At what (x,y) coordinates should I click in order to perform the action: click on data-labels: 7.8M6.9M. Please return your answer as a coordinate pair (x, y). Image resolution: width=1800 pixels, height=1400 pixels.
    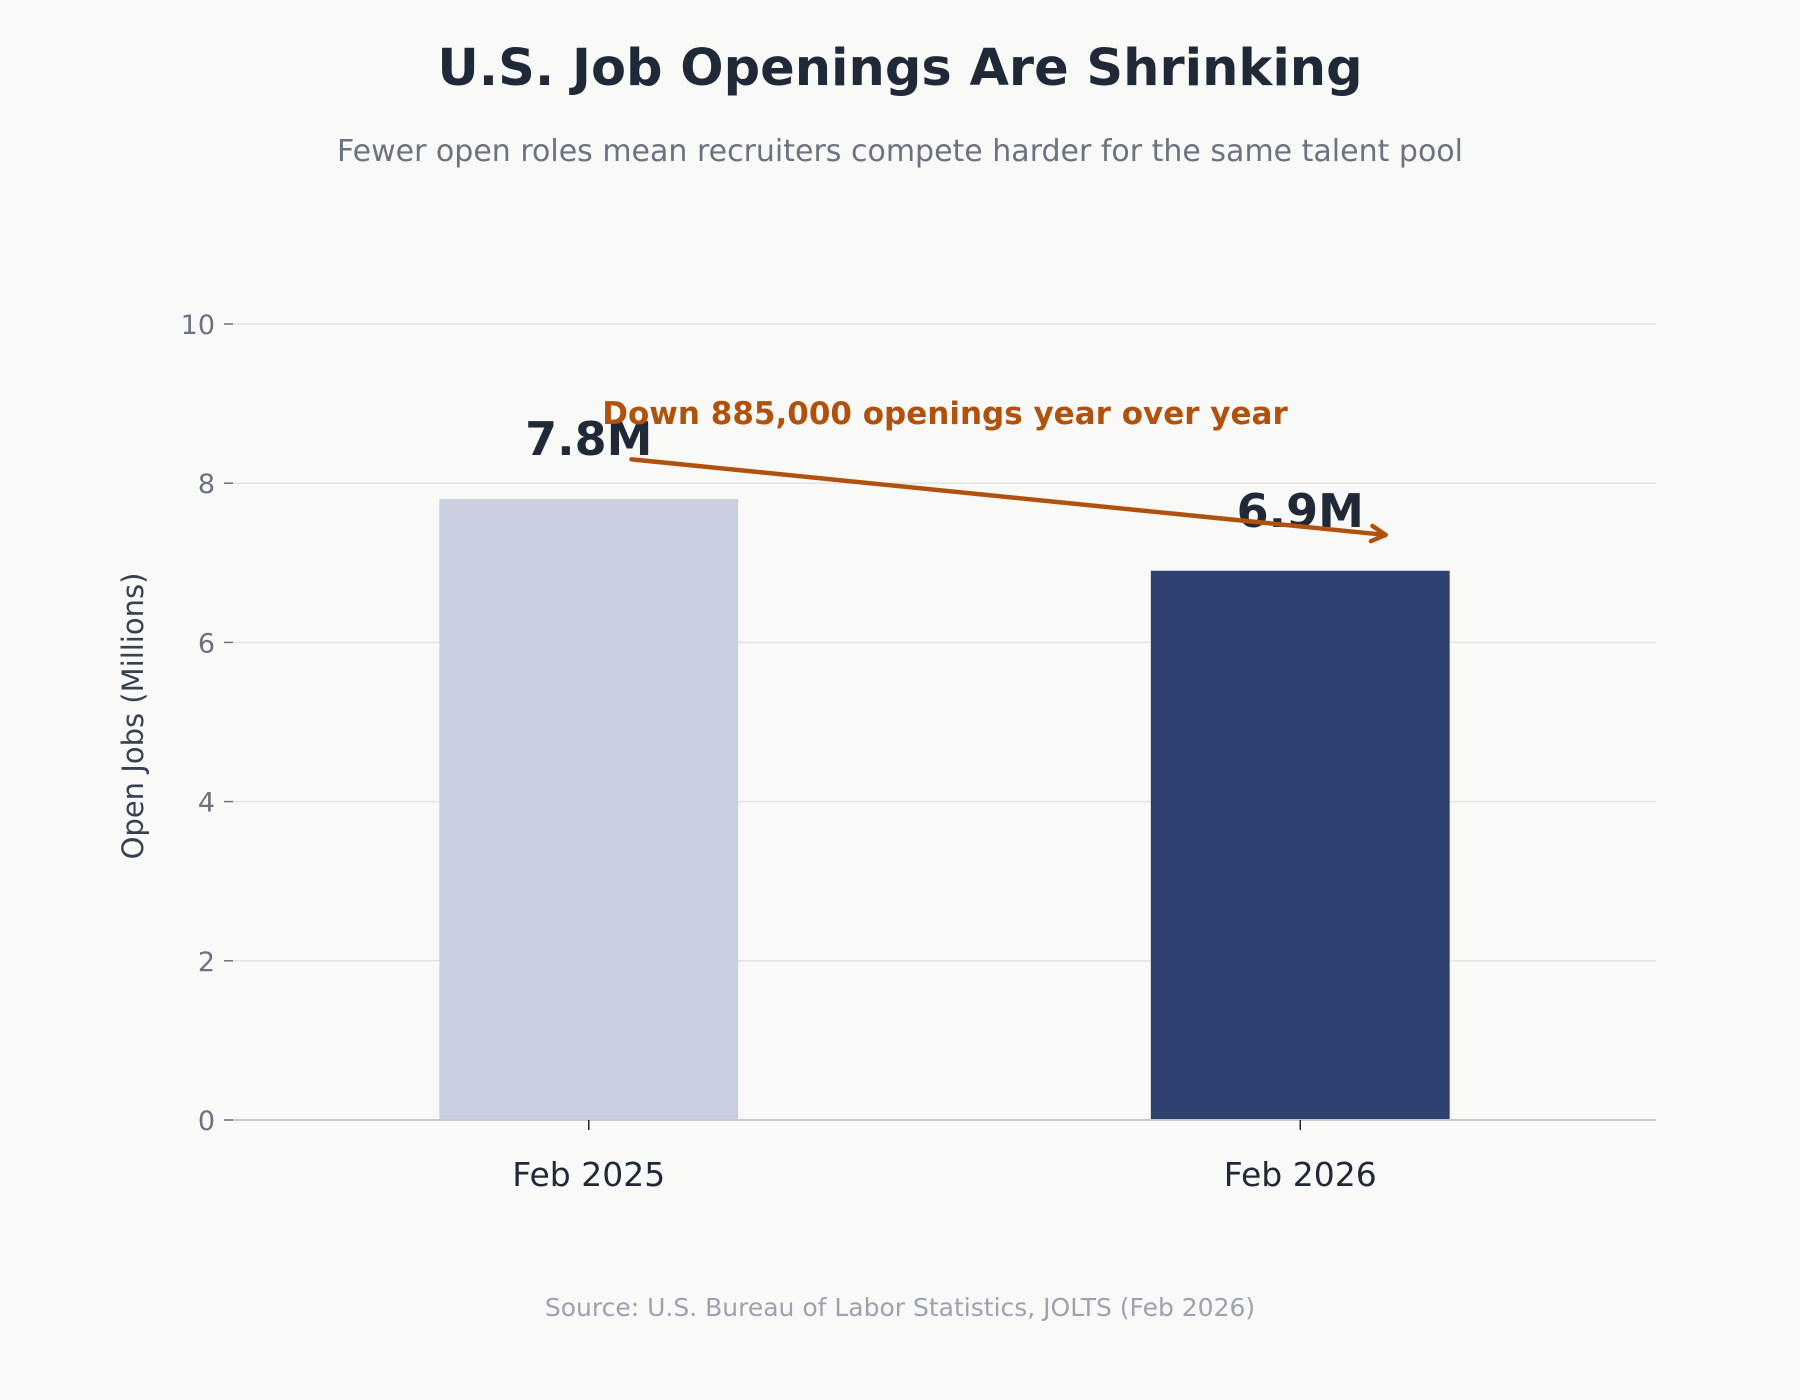
    Looking at the image, I should click on (944, 475).